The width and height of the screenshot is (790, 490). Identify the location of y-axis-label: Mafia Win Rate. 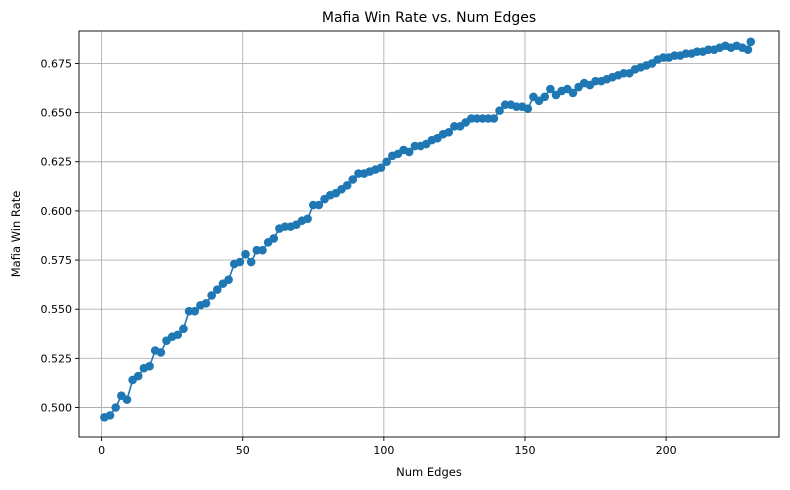
(16, 234).